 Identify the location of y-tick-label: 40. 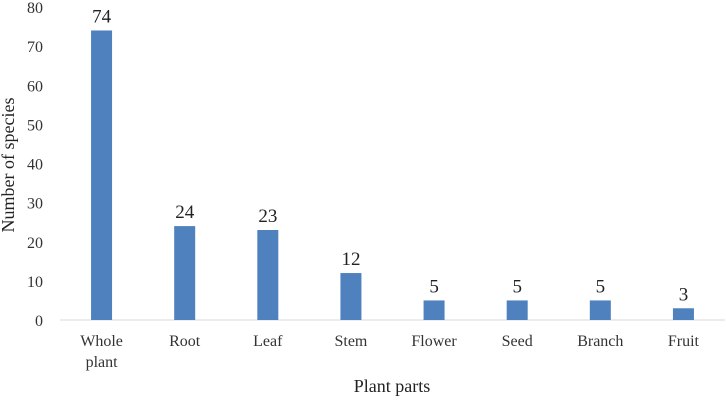
(35, 165).